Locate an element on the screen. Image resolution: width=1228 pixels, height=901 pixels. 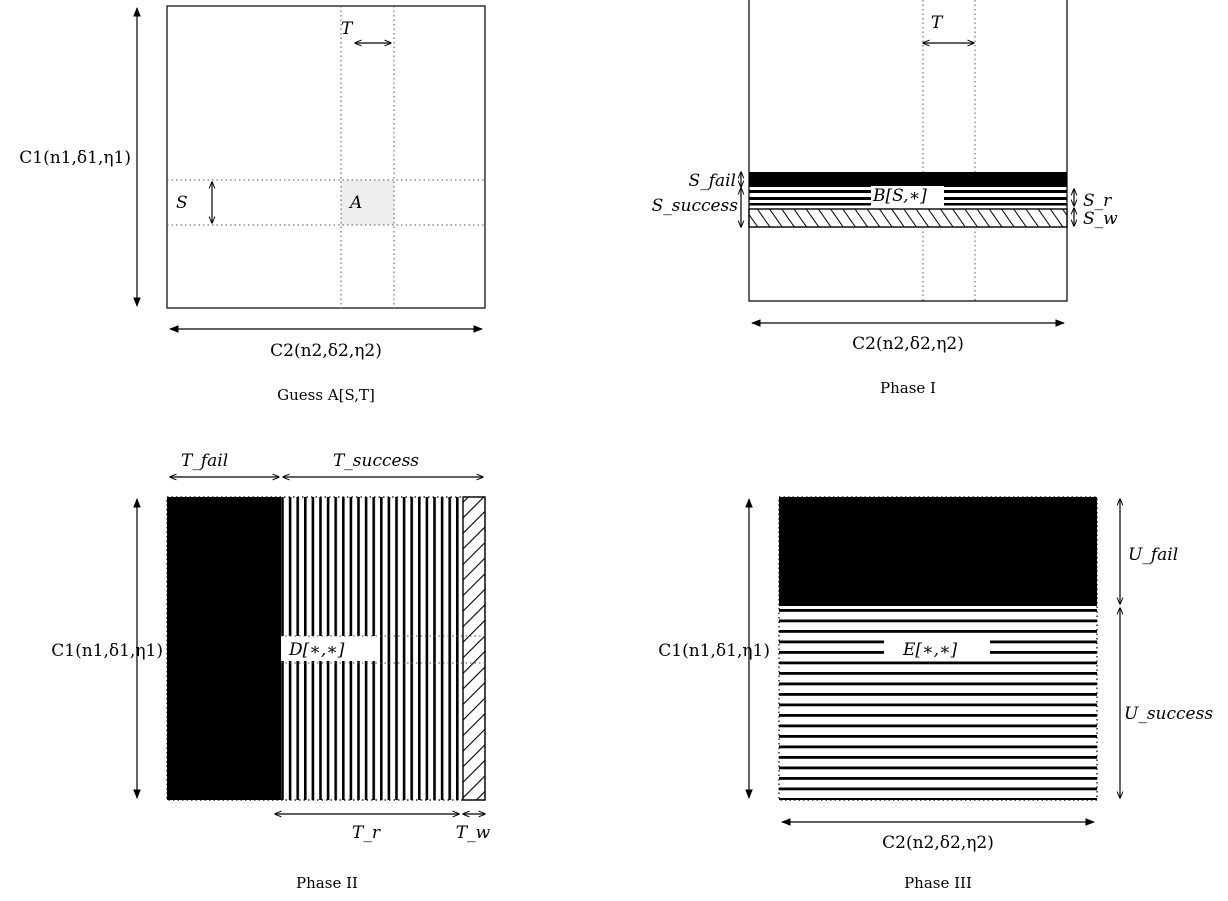
S-label: S is located at coordinates (182, 203).